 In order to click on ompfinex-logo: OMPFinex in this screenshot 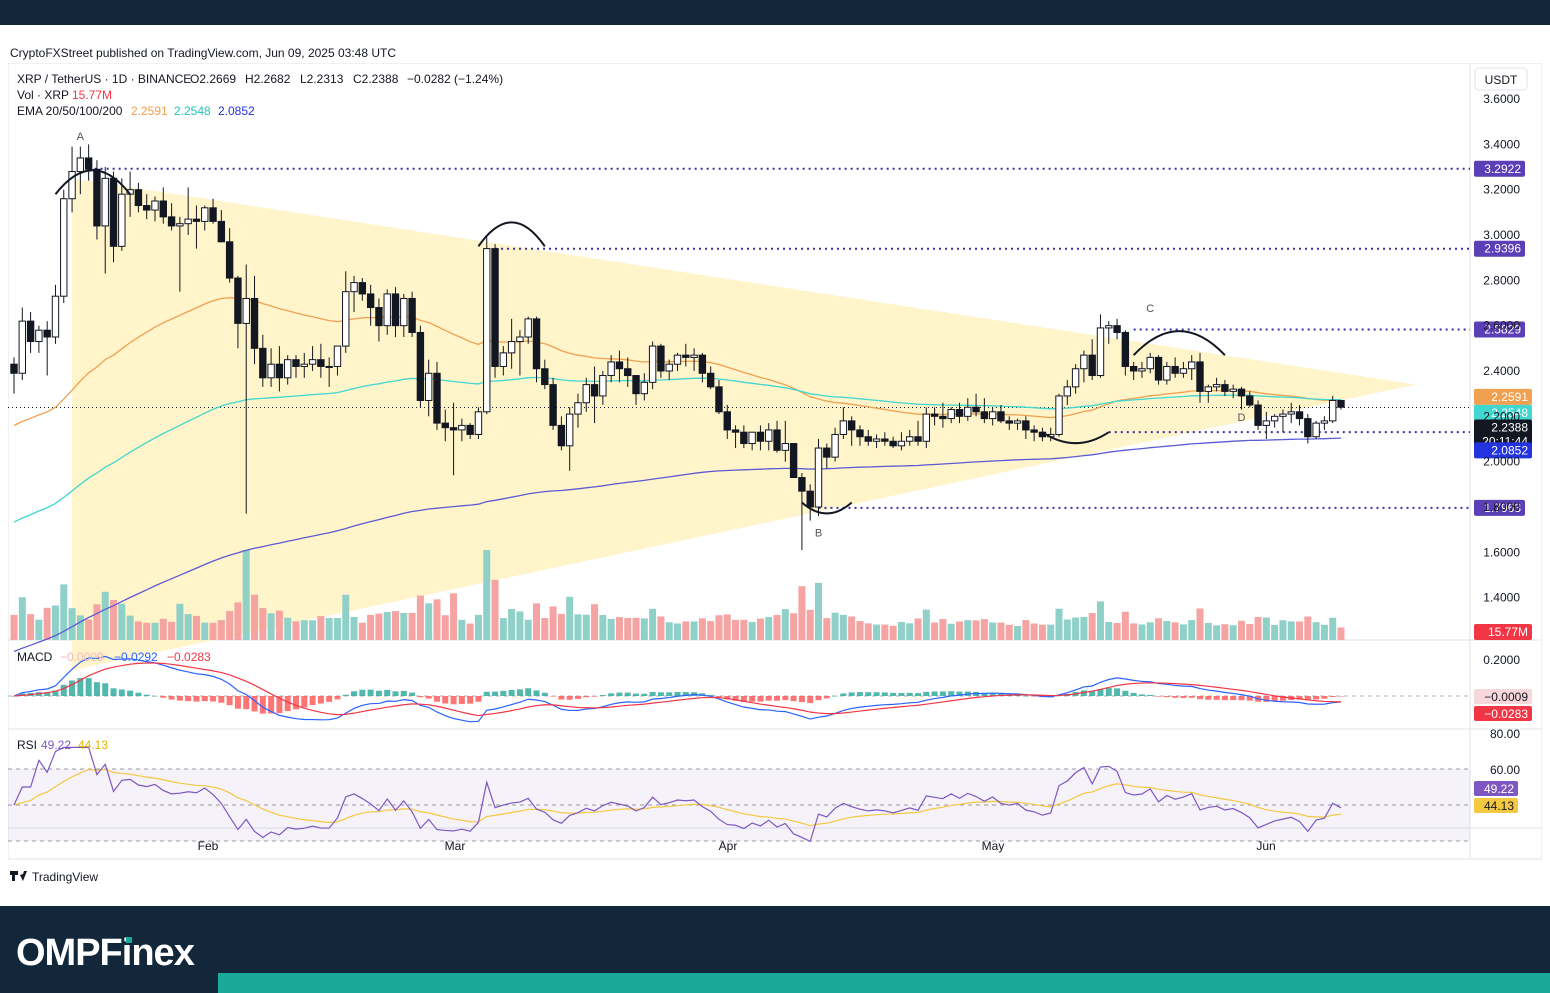, I will do `click(105, 953)`.